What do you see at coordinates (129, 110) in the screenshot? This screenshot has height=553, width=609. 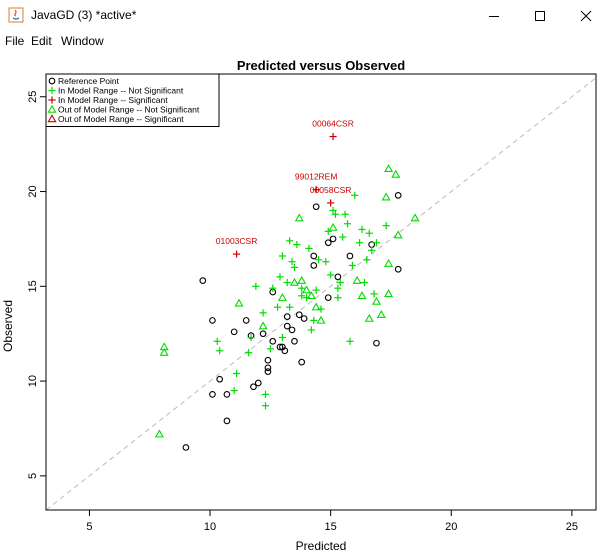 I see `legend-entry: Out of Model Range -- Not Significant` at bounding box center [129, 110].